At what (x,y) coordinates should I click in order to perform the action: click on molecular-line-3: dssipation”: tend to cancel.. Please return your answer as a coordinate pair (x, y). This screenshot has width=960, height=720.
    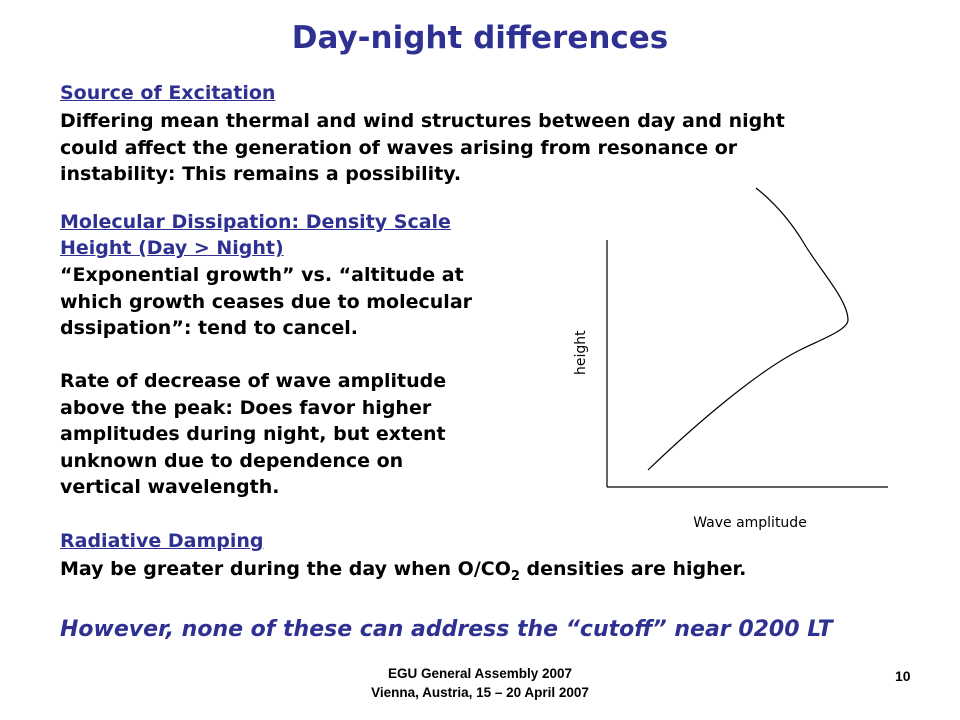
    Looking at the image, I should click on (209, 328).